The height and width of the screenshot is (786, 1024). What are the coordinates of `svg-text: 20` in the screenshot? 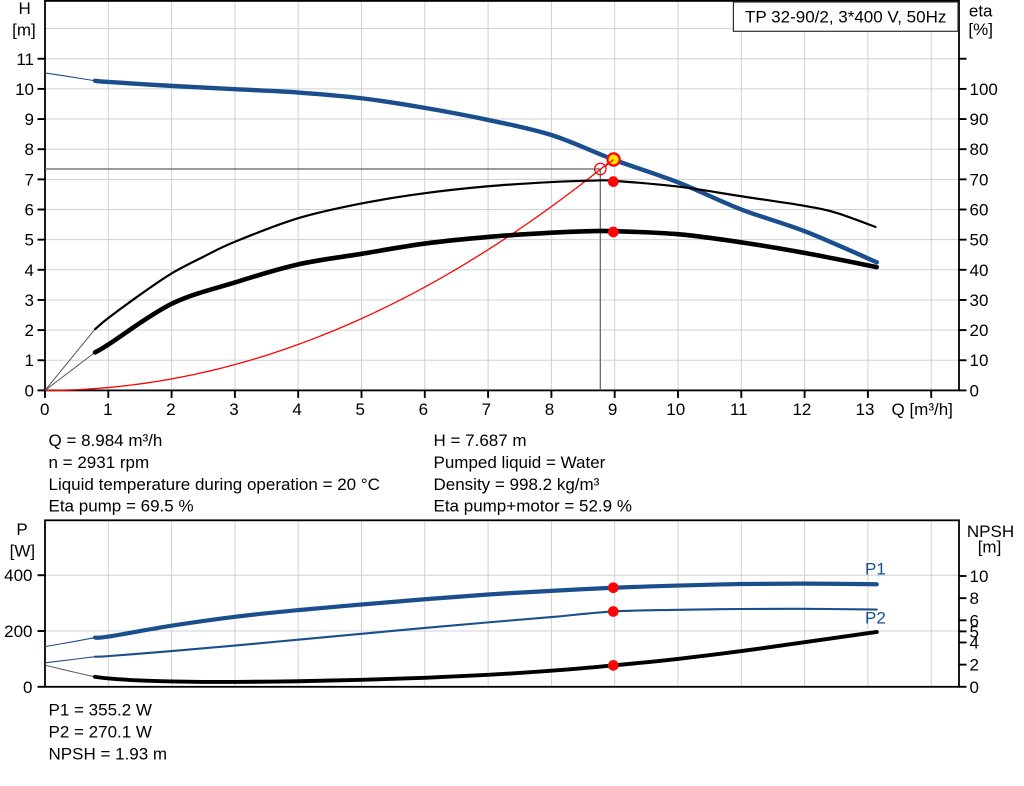 It's located at (979, 330).